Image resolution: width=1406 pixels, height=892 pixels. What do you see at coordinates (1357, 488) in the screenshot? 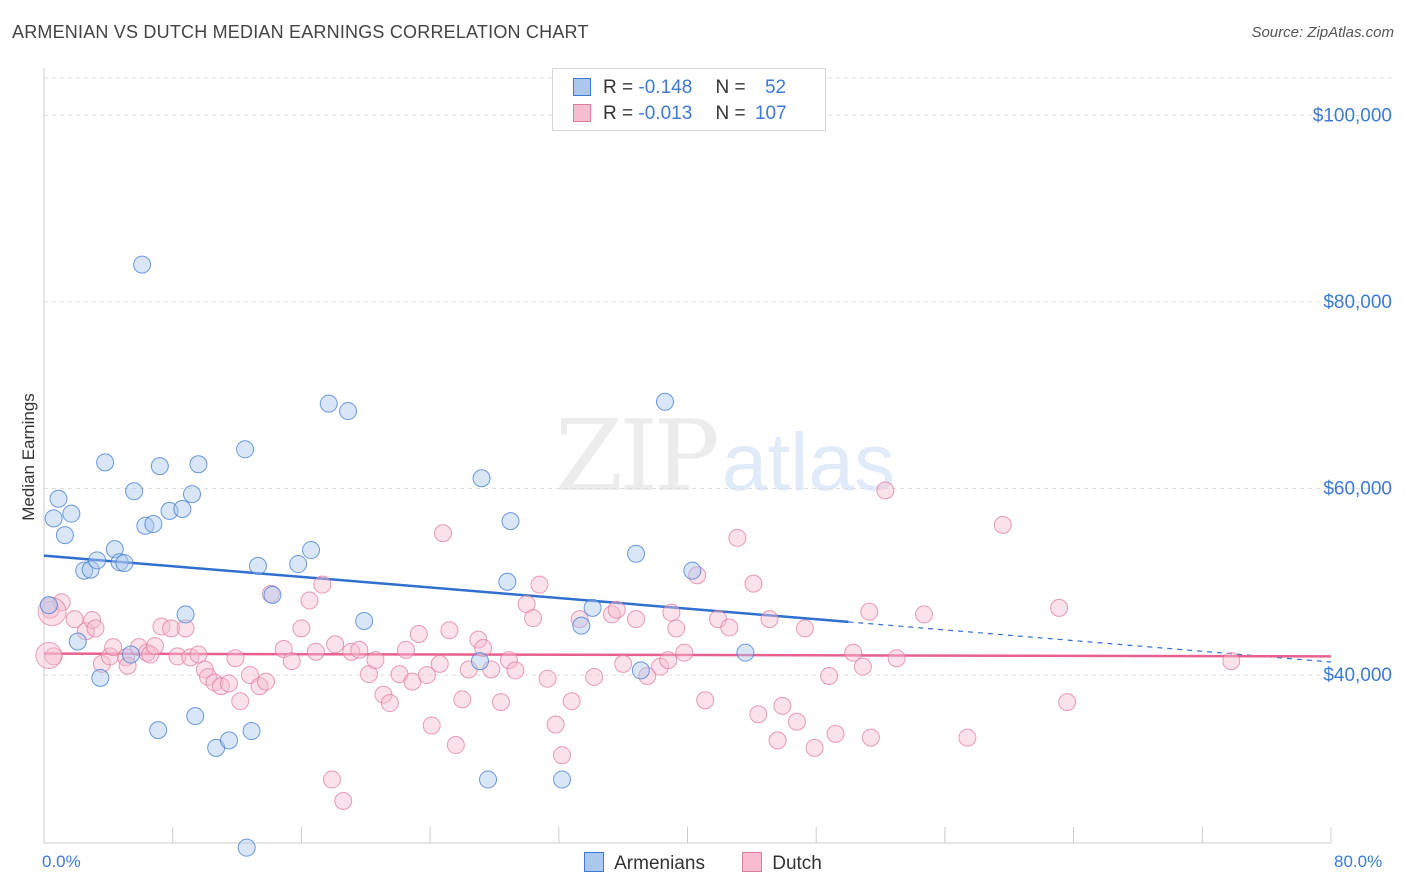
I see `y-tick-label: $60,000` at bounding box center [1357, 488].